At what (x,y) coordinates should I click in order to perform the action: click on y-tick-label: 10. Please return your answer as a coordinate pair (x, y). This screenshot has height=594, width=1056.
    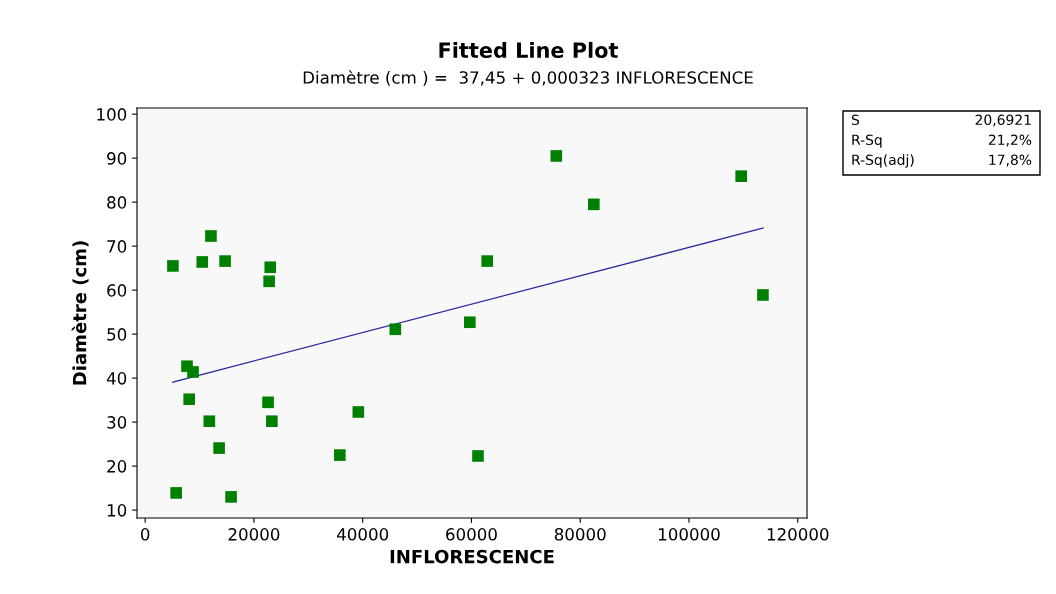
    Looking at the image, I should click on (117, 510).